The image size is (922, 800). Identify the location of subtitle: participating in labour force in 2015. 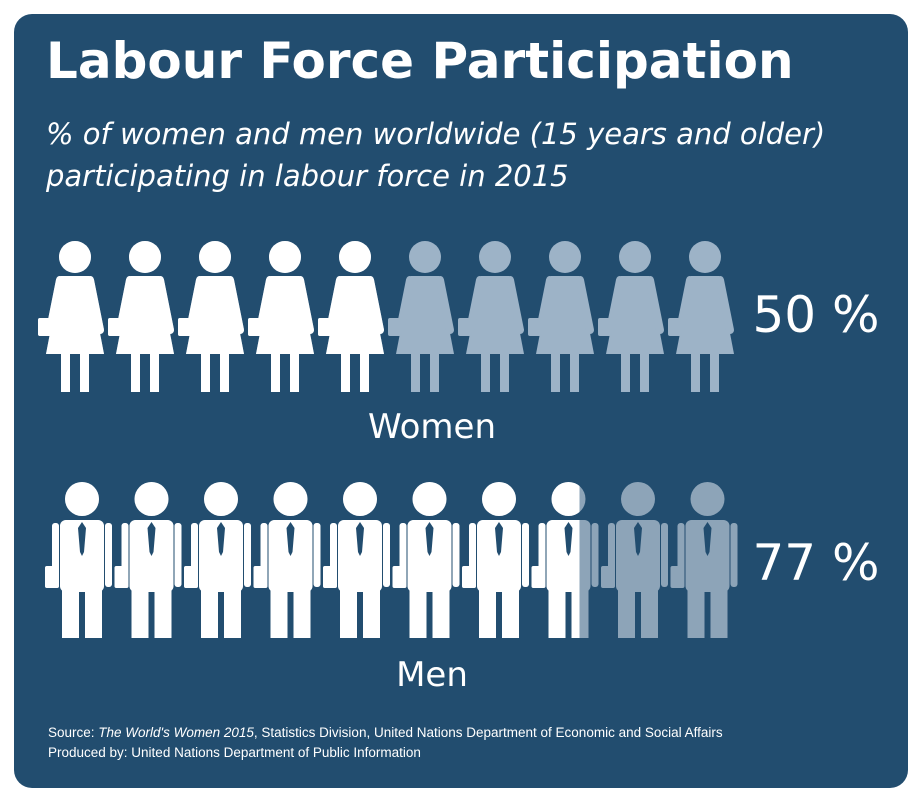
(307, 176).